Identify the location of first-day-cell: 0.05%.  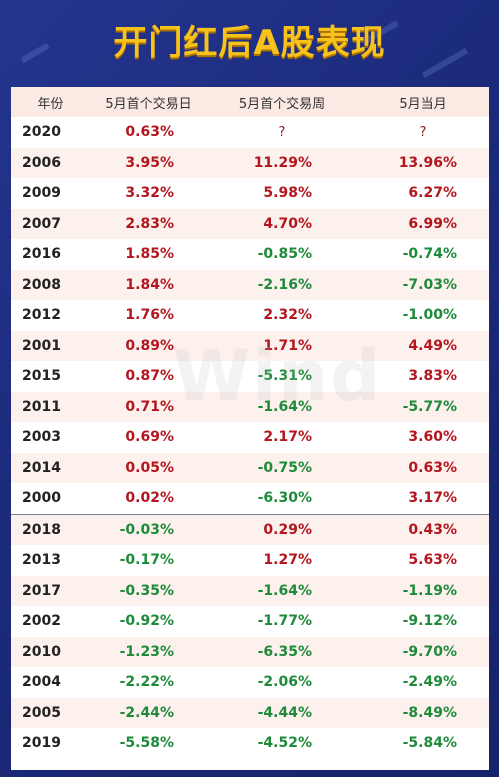
(148, 467).